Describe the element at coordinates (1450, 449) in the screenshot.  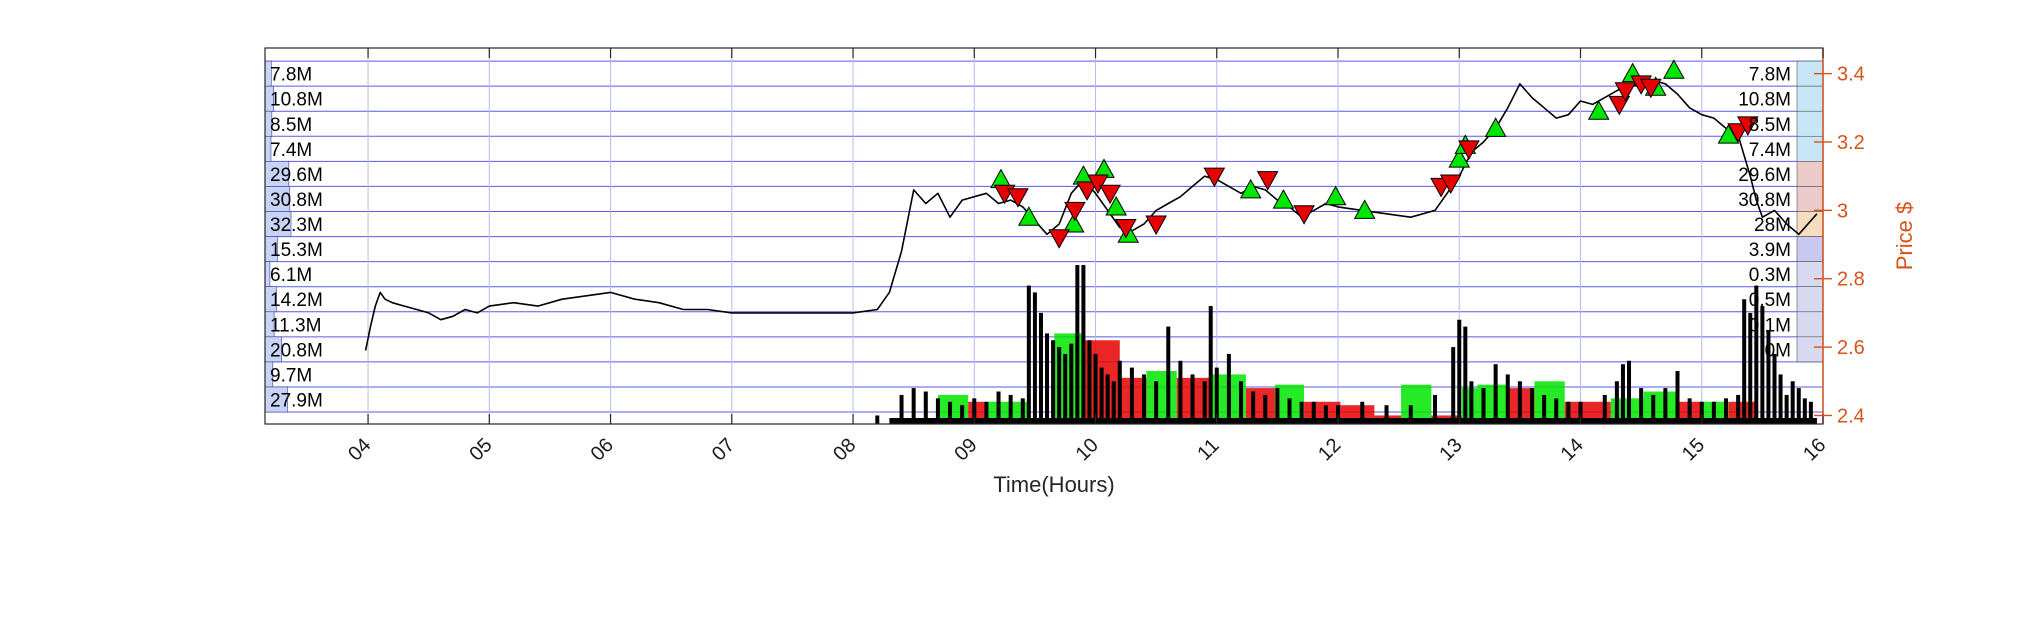
I see `x-tick-label: 13` at that location.